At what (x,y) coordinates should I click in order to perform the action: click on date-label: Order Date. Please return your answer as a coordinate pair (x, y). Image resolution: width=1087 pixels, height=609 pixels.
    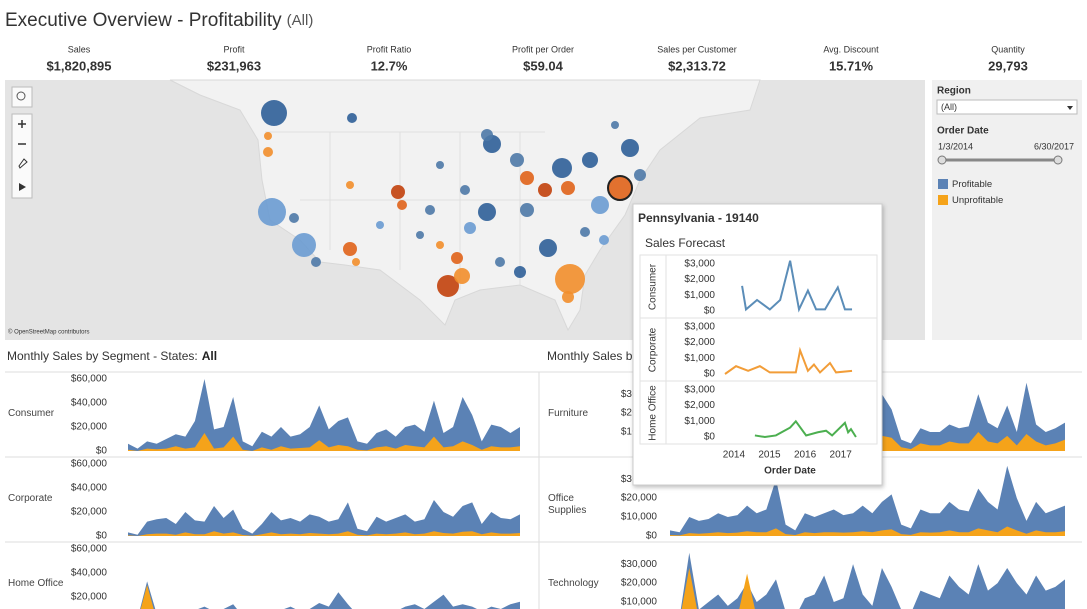
    Looking at the image, I should click on (963, 131).